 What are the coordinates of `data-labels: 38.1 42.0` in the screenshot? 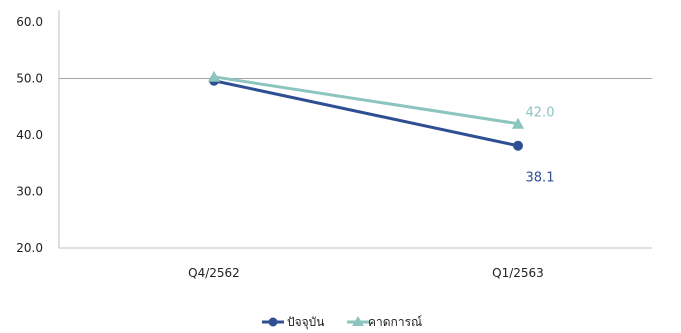 It's located at (540, 146).